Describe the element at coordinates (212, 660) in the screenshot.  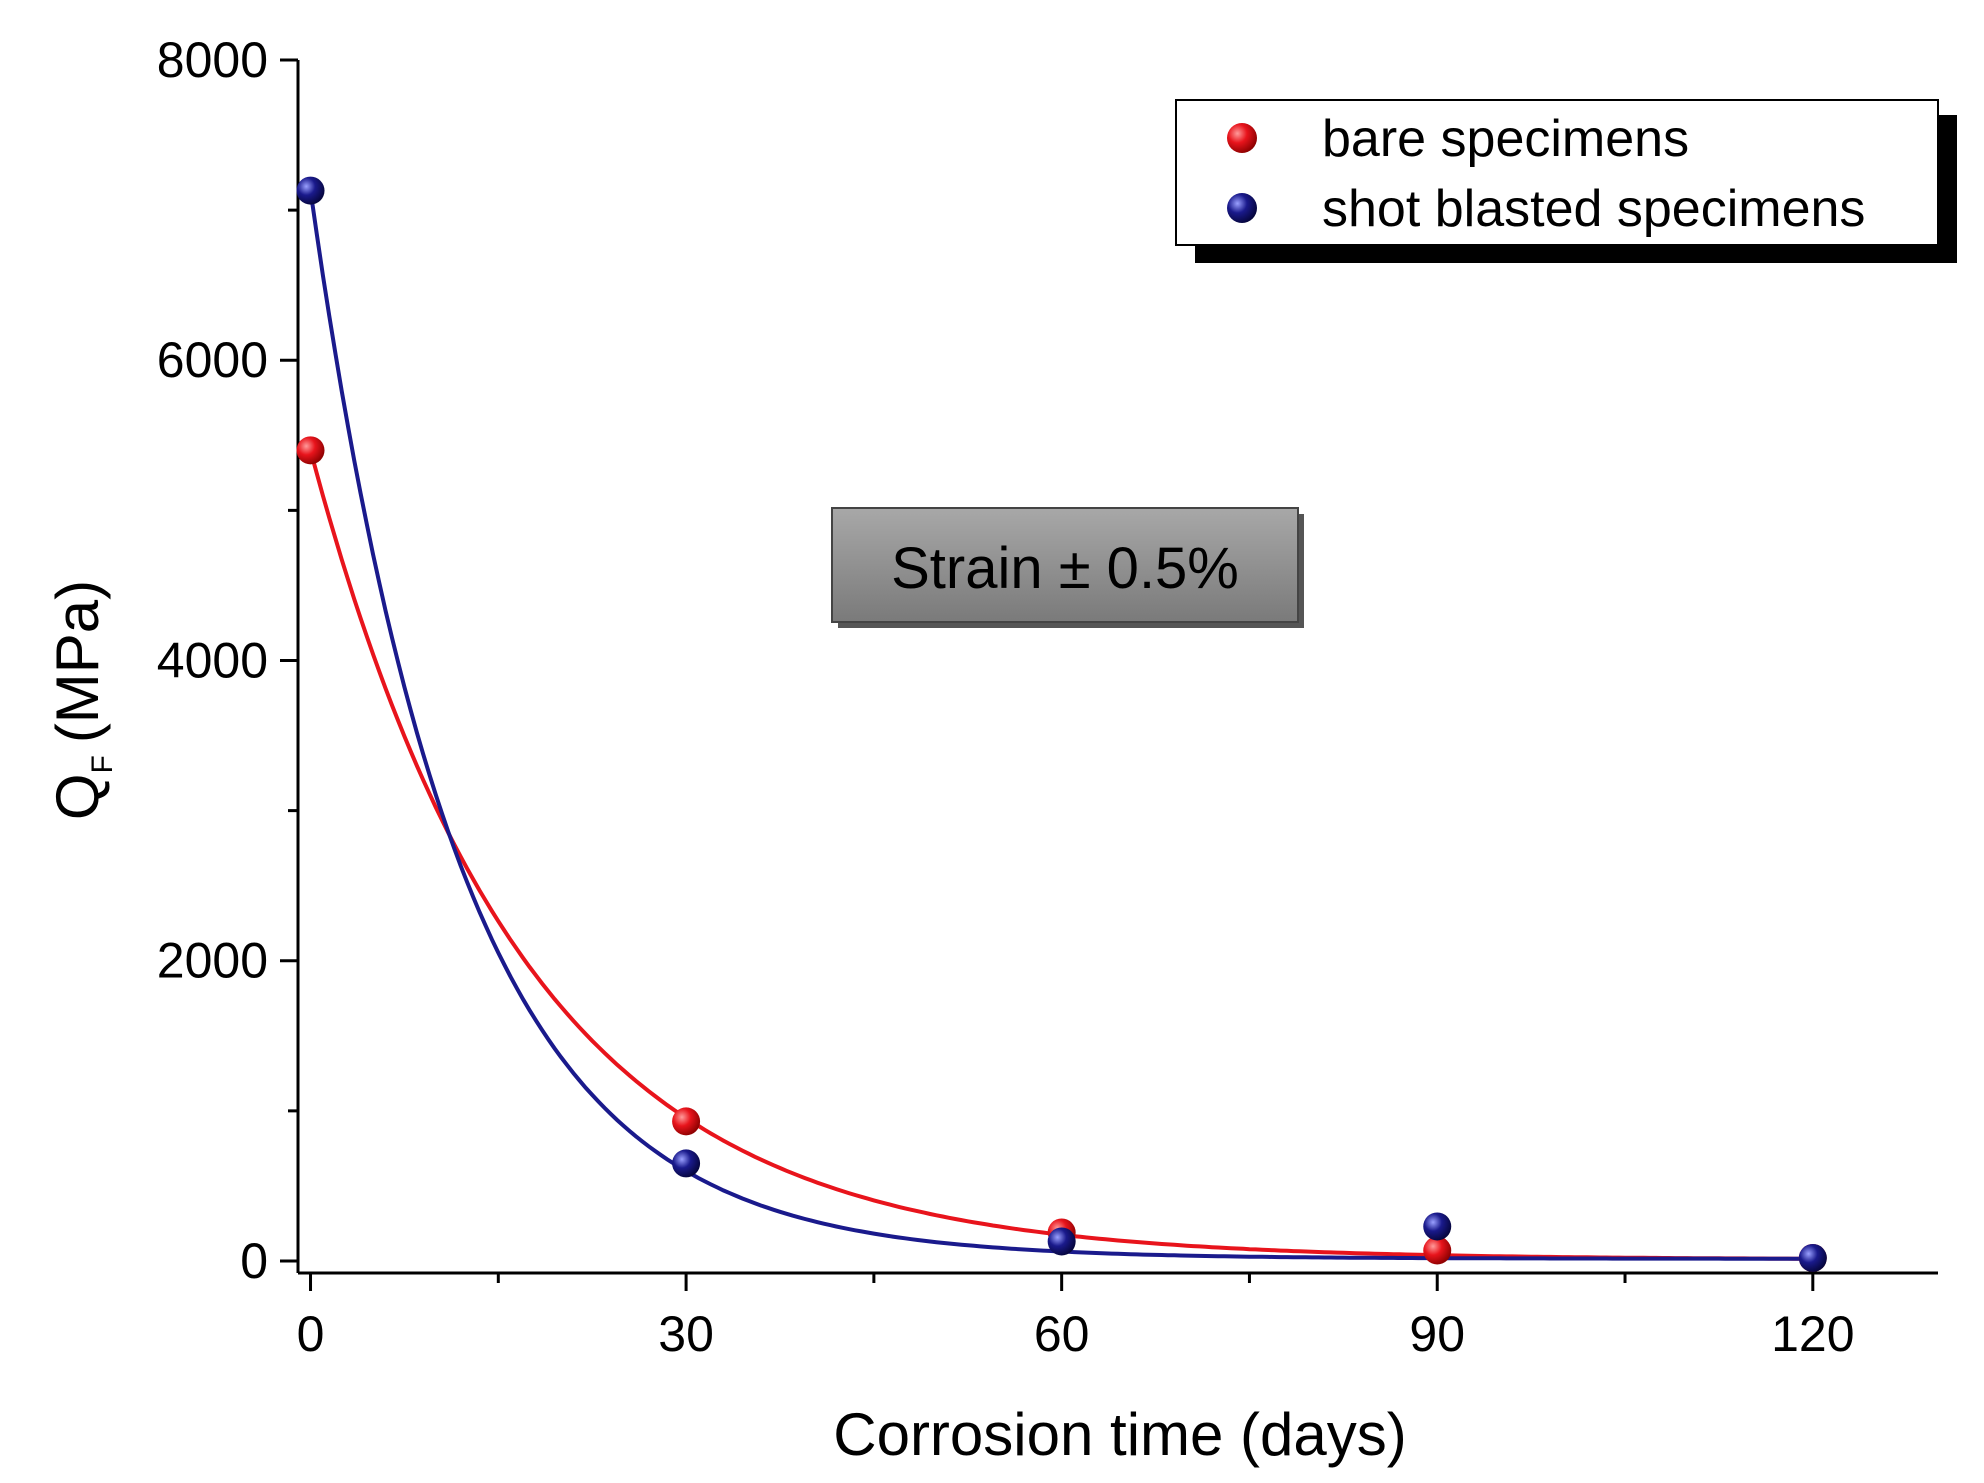
I see `y-tick-label: 4000` at that location.